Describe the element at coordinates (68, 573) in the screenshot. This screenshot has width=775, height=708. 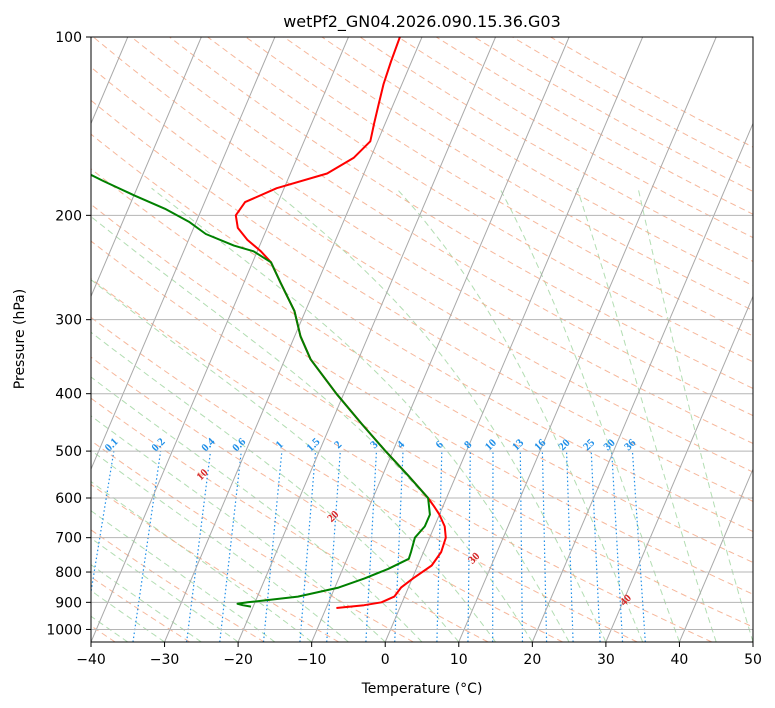
I see `y-tick-label: 800` at that location.